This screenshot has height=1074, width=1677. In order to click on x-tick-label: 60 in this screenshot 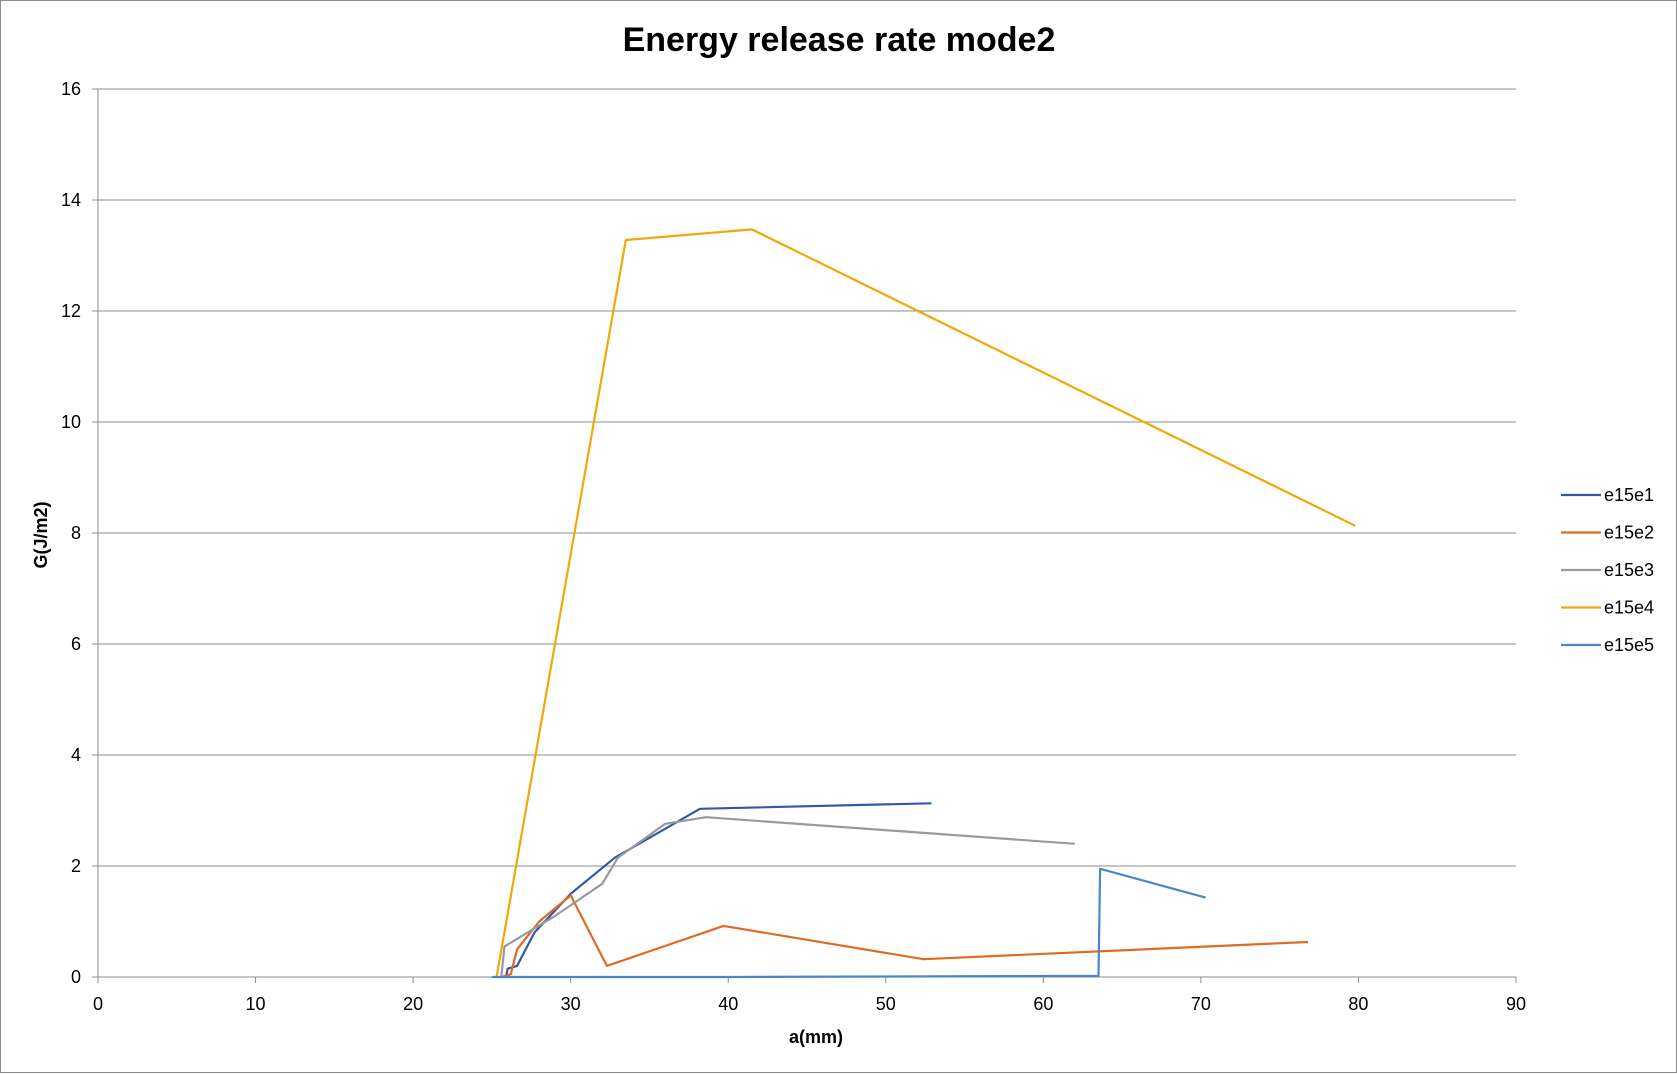, I will do `click(1043, 1004)`.